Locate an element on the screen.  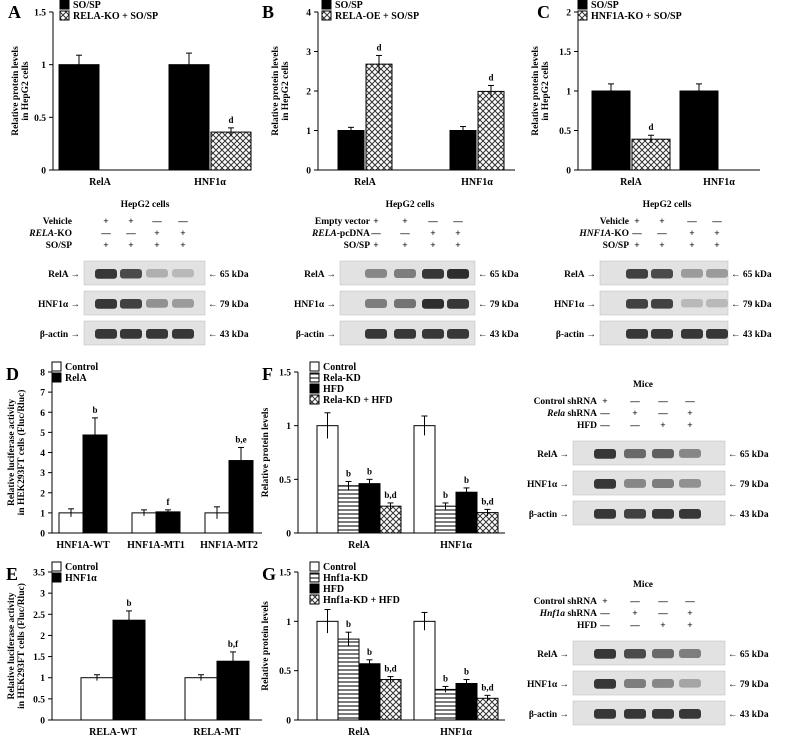
gene-name: RELA is located at coordinates (324, 234).